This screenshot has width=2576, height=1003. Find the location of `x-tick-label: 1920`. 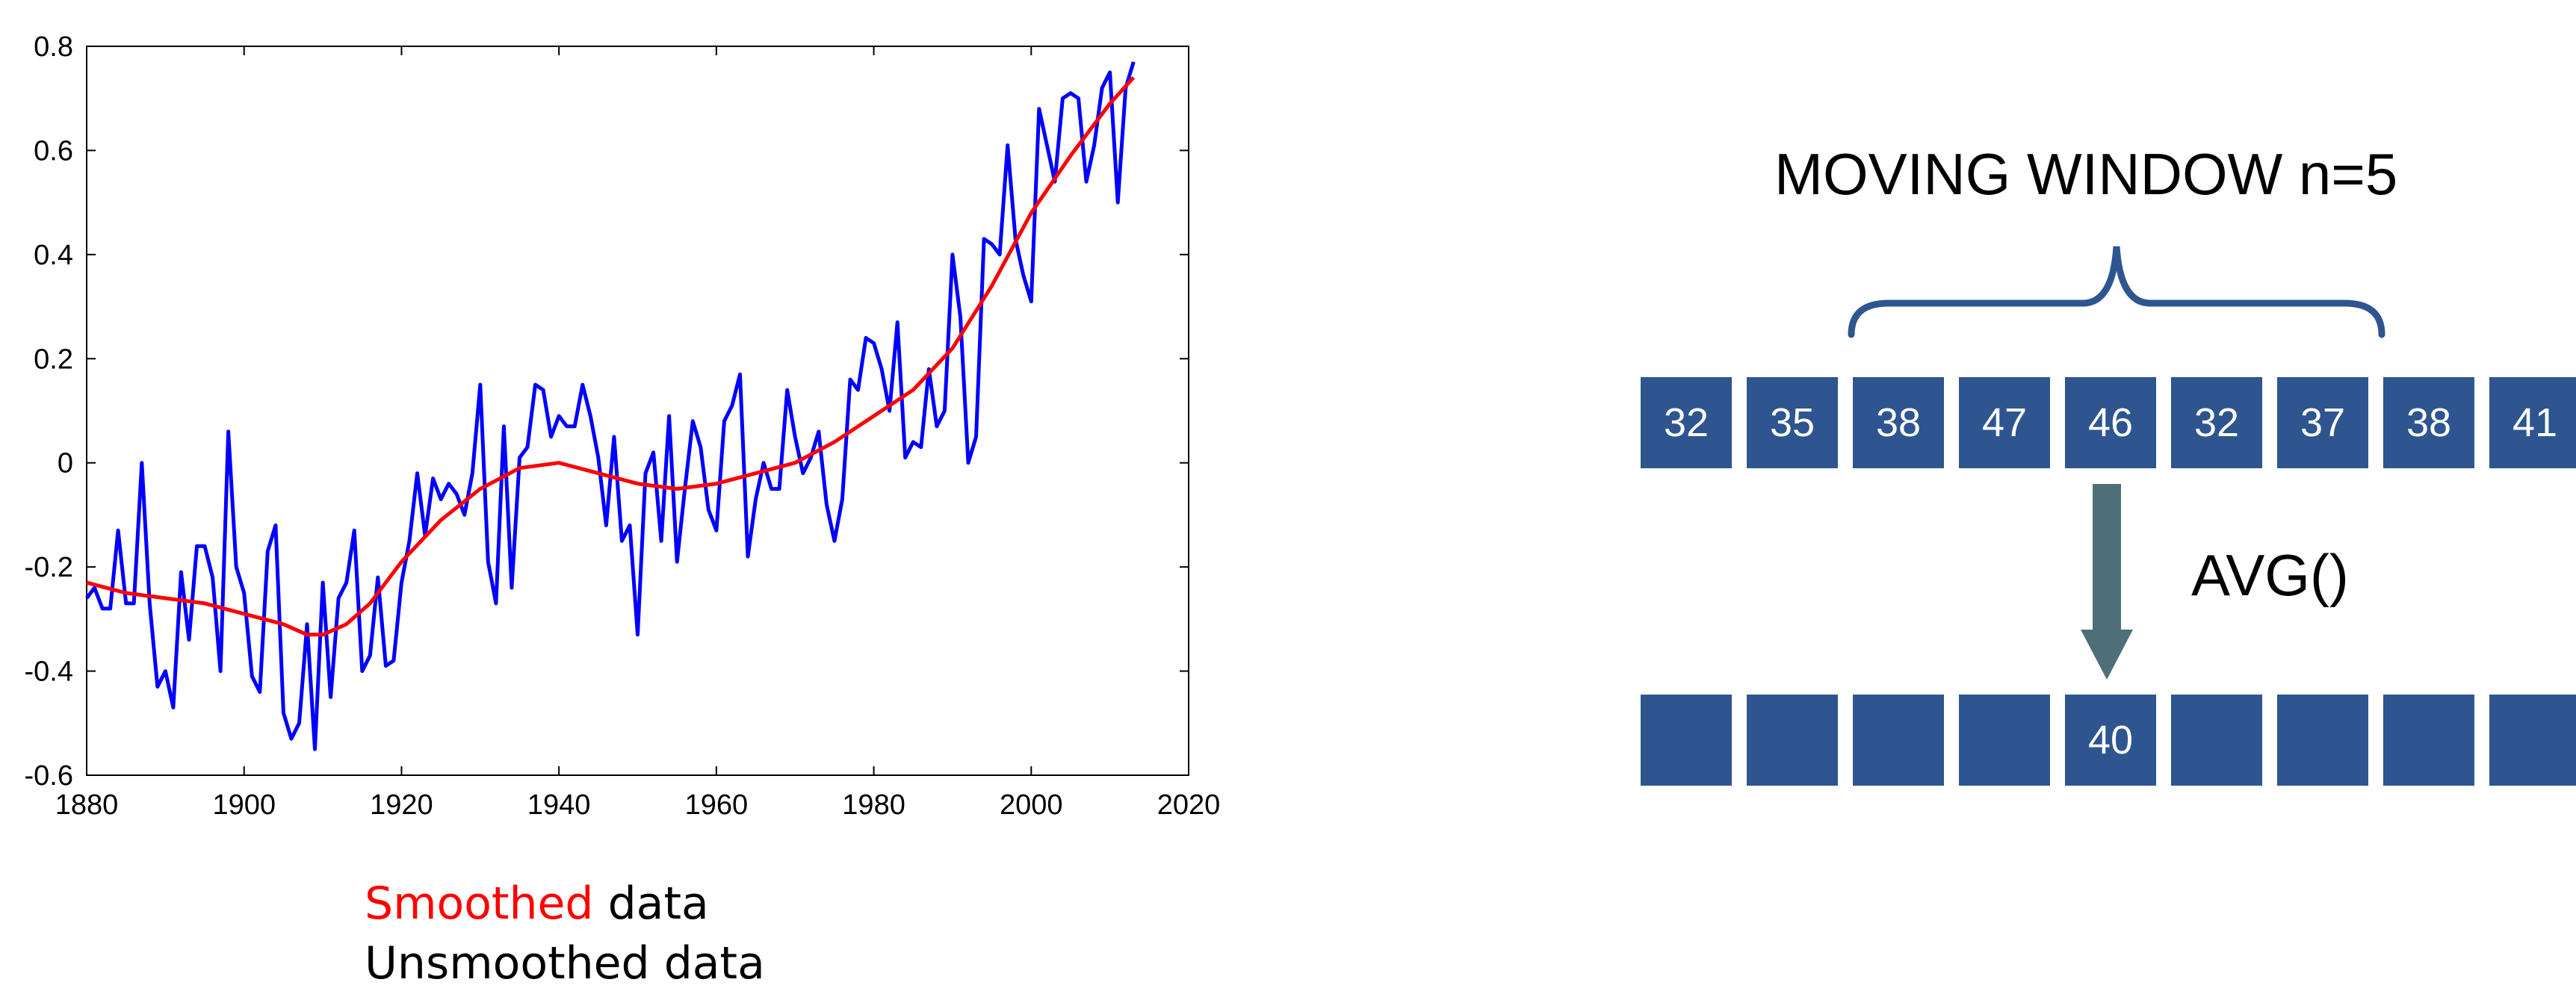

x-tick-label: 1920 is located at coordinates (401, 805).